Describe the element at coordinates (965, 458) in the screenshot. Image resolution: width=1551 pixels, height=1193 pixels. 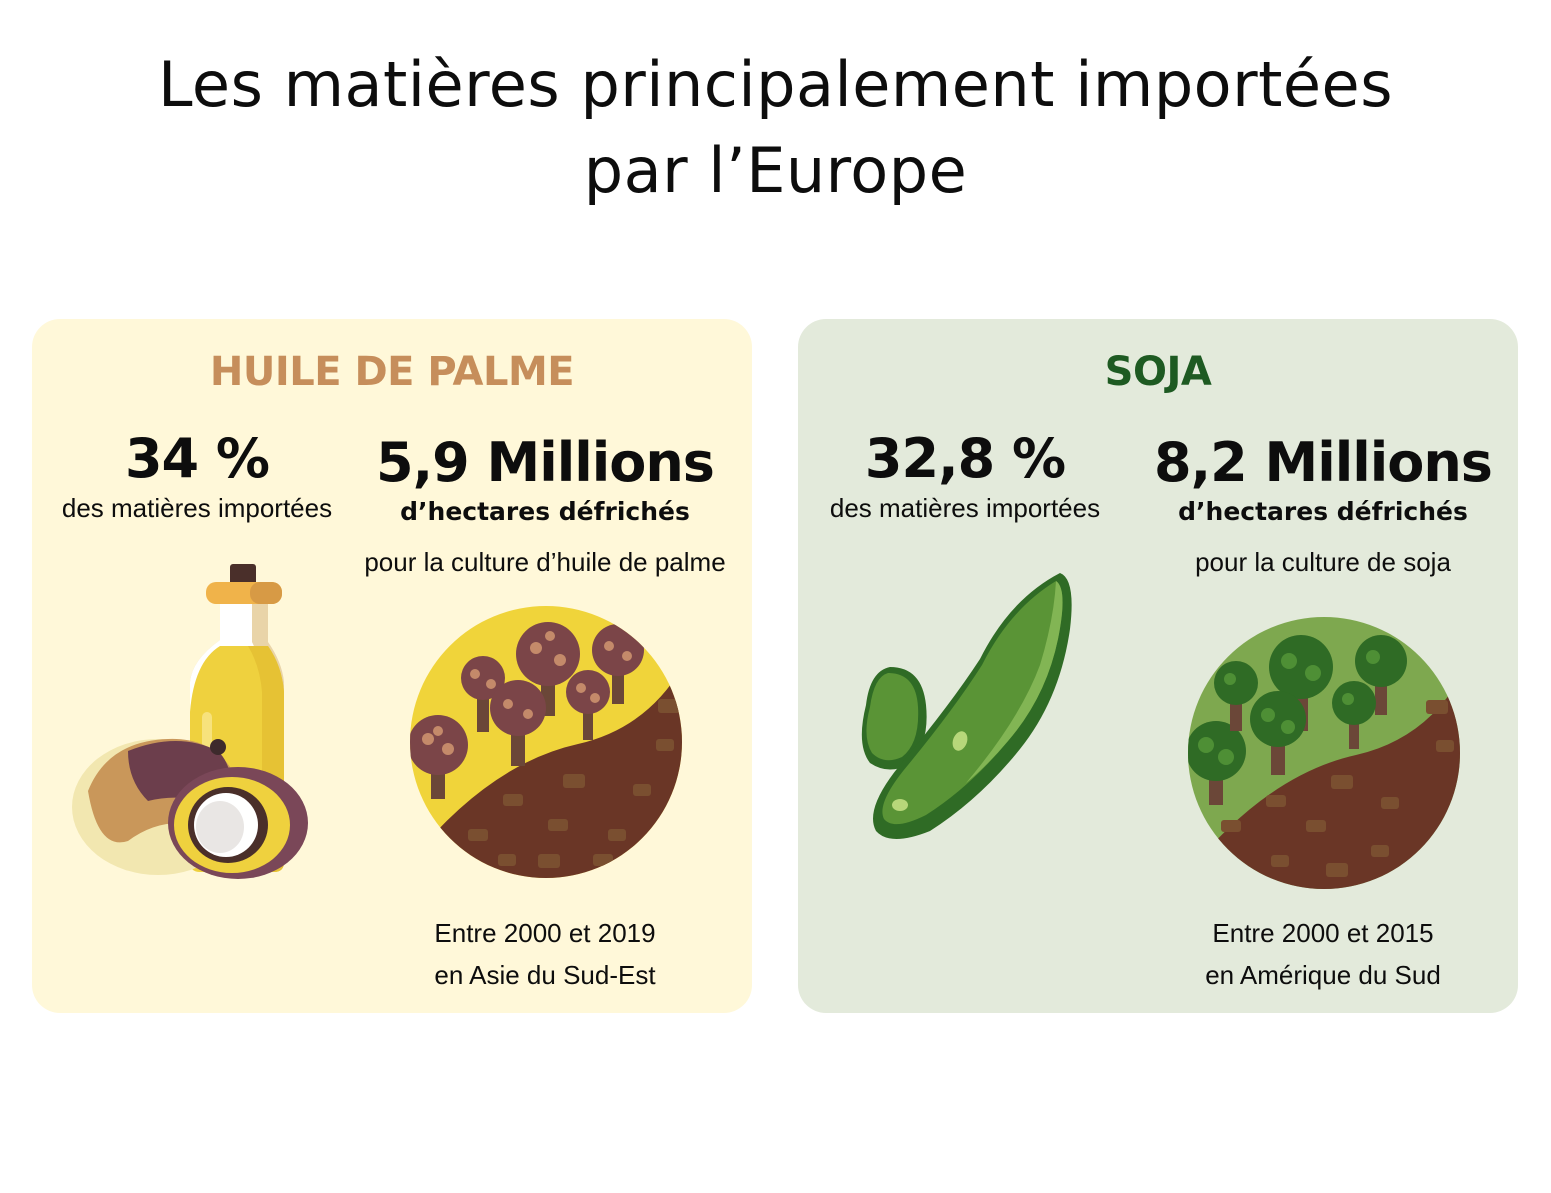
I see `soy-share-value: 32,8 %` at that location.